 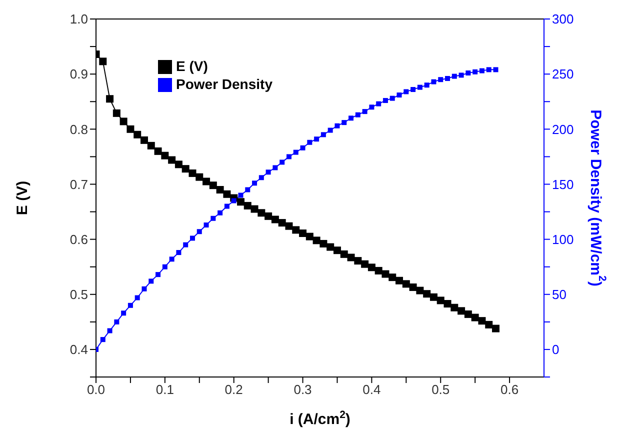 What do you see at coordinates (563, 239) in the screenshot?
I see `y2-tick-label: 100` at bounding box center [563, 239].